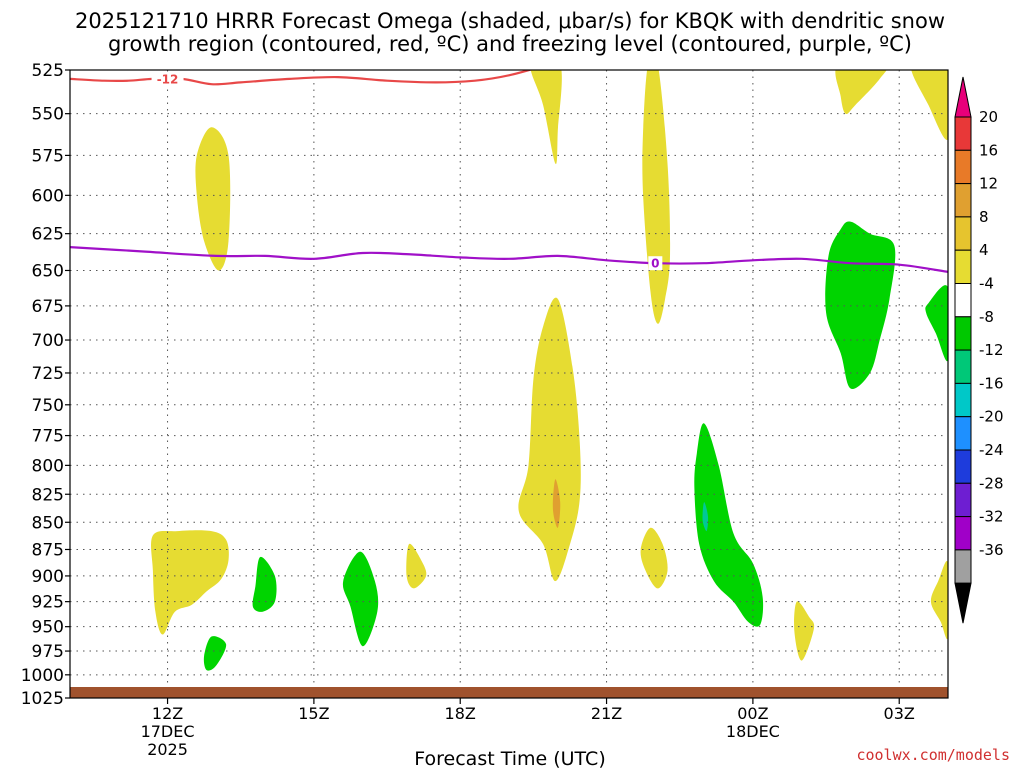  What do you see at coordinates (963, 97) in the screenshot?
I see `colorbar-top-arrow` at bounding box center [963, 97].